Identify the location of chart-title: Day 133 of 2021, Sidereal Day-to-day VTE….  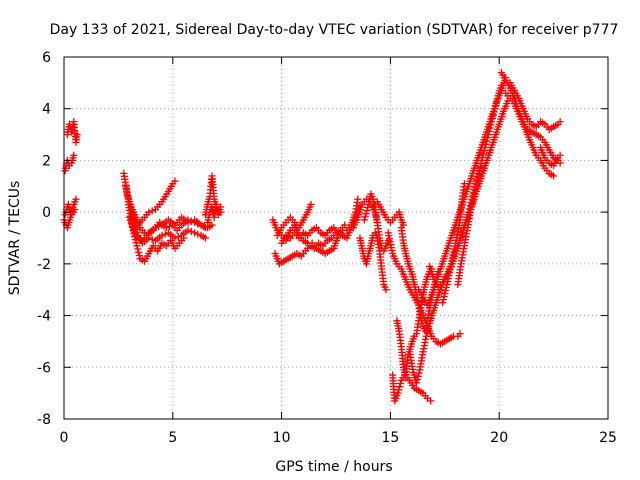
(334, 30).